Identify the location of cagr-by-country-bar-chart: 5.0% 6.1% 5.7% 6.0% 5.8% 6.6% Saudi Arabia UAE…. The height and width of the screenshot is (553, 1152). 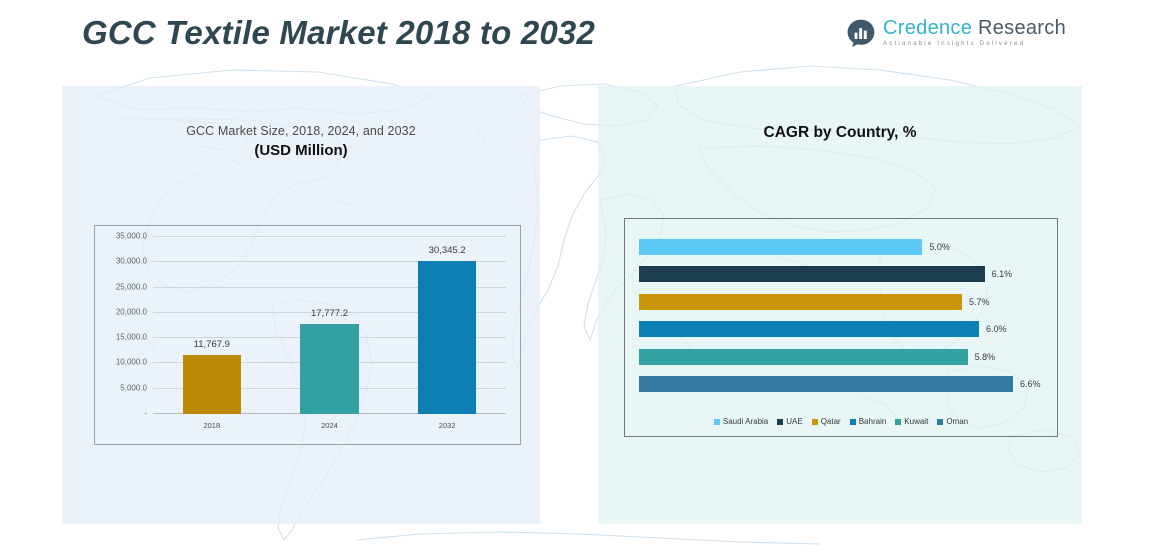
(841, 327).